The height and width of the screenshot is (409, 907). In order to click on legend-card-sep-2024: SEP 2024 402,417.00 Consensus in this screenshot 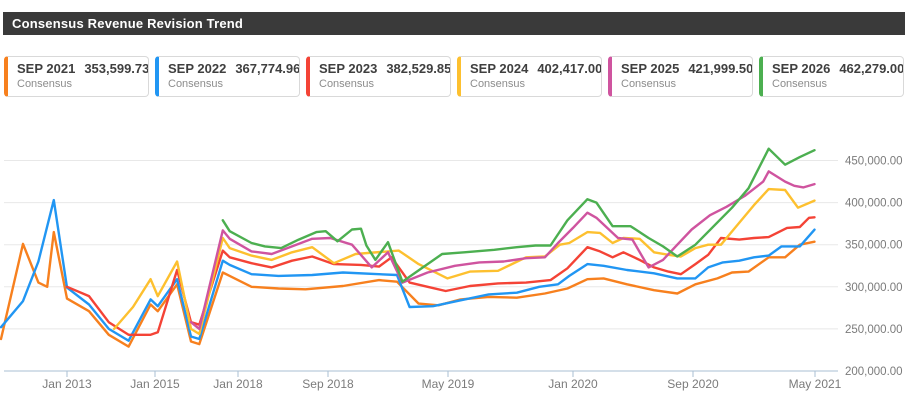, I will do `click(529, 76)`.